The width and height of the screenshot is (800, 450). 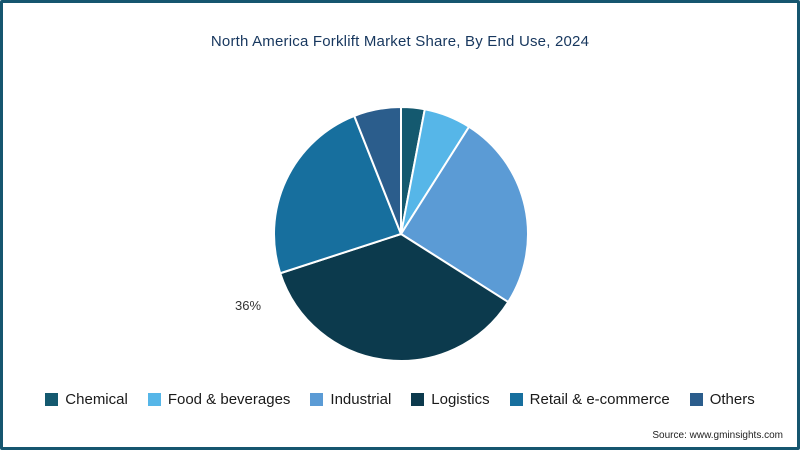 I want to click on legend-label-others: Others, so click(x=732, y=399).